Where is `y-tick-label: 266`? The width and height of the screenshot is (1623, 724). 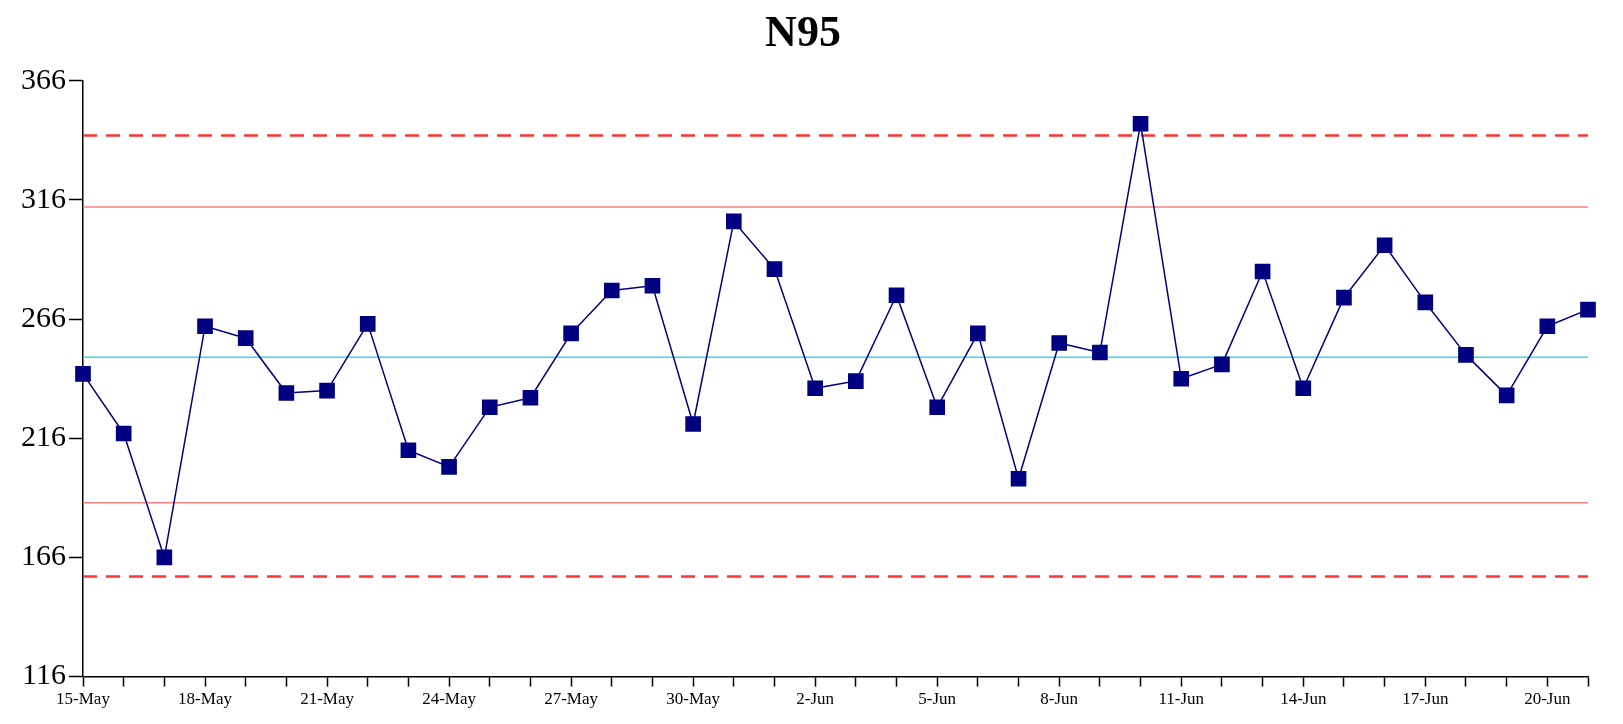 y-tick-label: 266 is located at coordinates (43, 316).